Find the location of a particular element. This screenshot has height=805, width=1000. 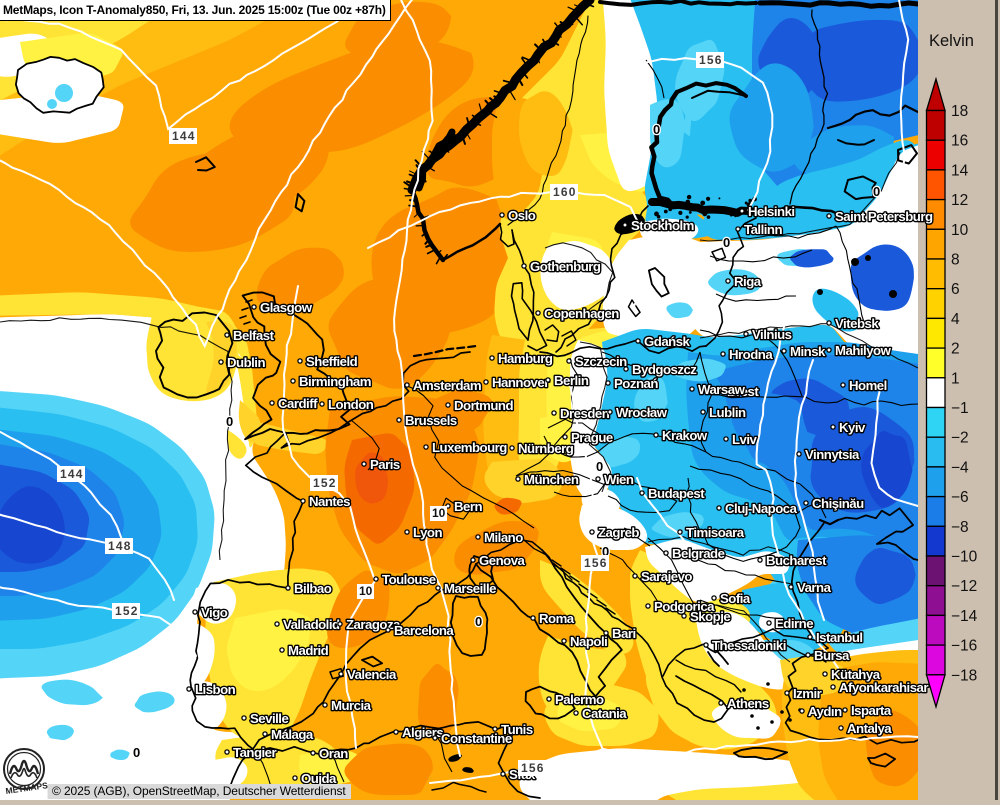

svg-text: Hamburg is located at coordinates (525, 358).